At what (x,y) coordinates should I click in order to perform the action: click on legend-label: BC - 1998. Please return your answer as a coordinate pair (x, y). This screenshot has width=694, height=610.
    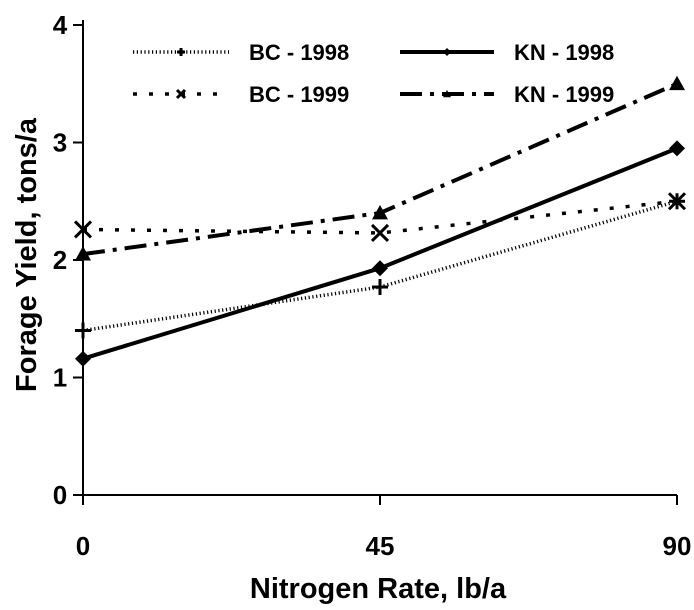
    Looking at the image, I should click on (299, 52).